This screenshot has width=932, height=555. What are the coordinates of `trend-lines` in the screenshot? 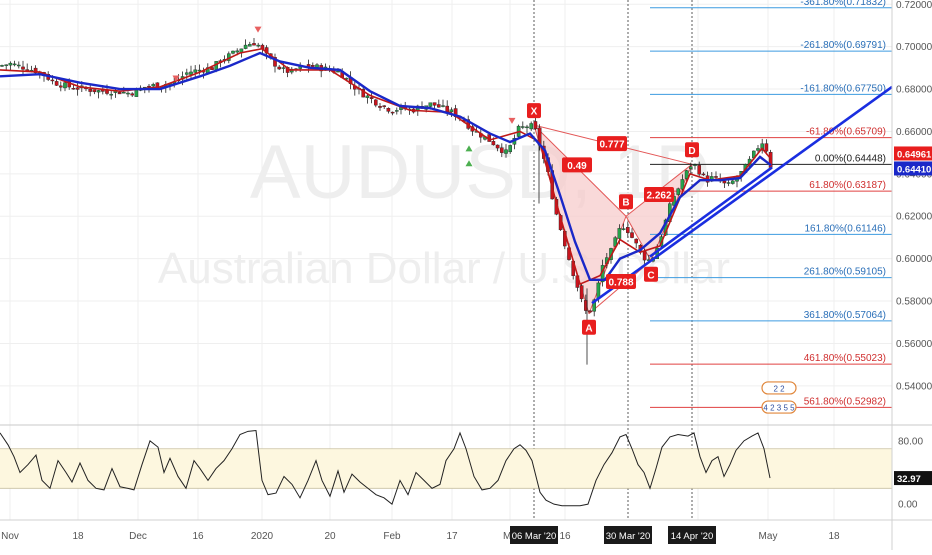 It's located at (742, 195).